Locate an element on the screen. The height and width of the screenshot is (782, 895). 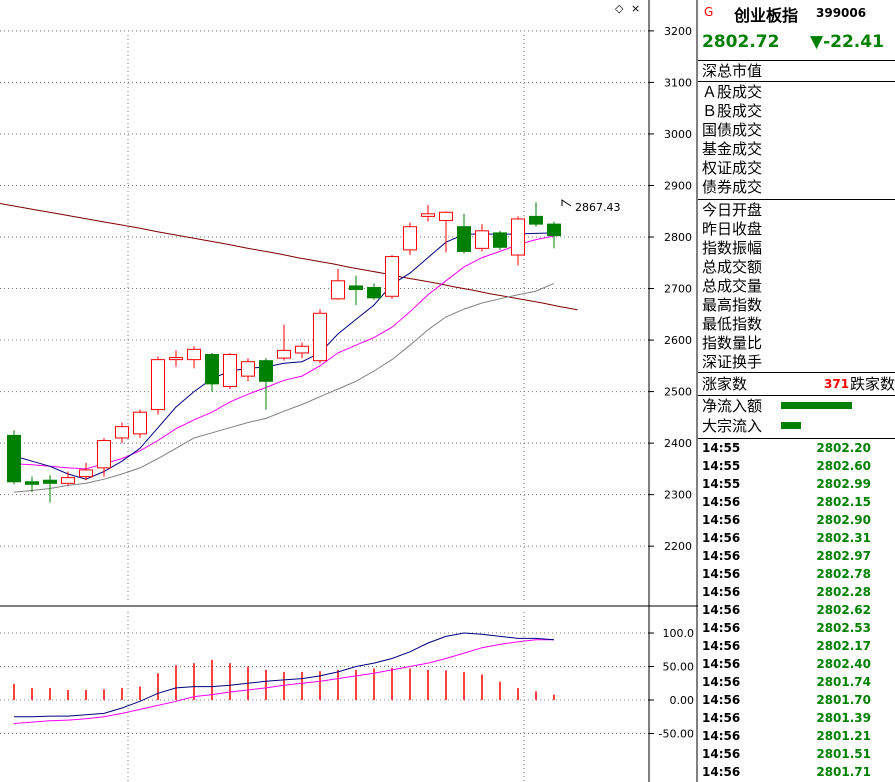
tick-row: 14:56 2802.90 is located at coordinates (796, 520).